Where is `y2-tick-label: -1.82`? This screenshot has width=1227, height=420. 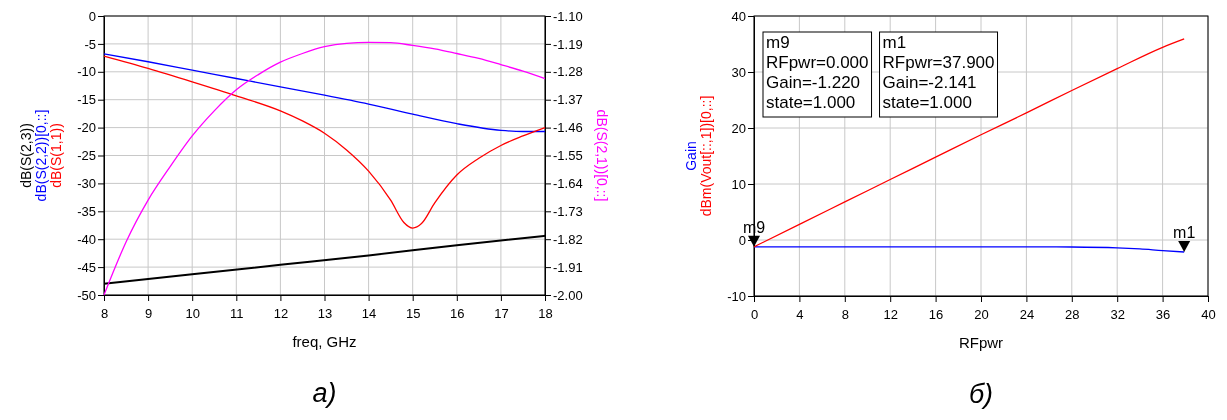 y2-tick-label: -1.82 is located at coordinates (568, 239).